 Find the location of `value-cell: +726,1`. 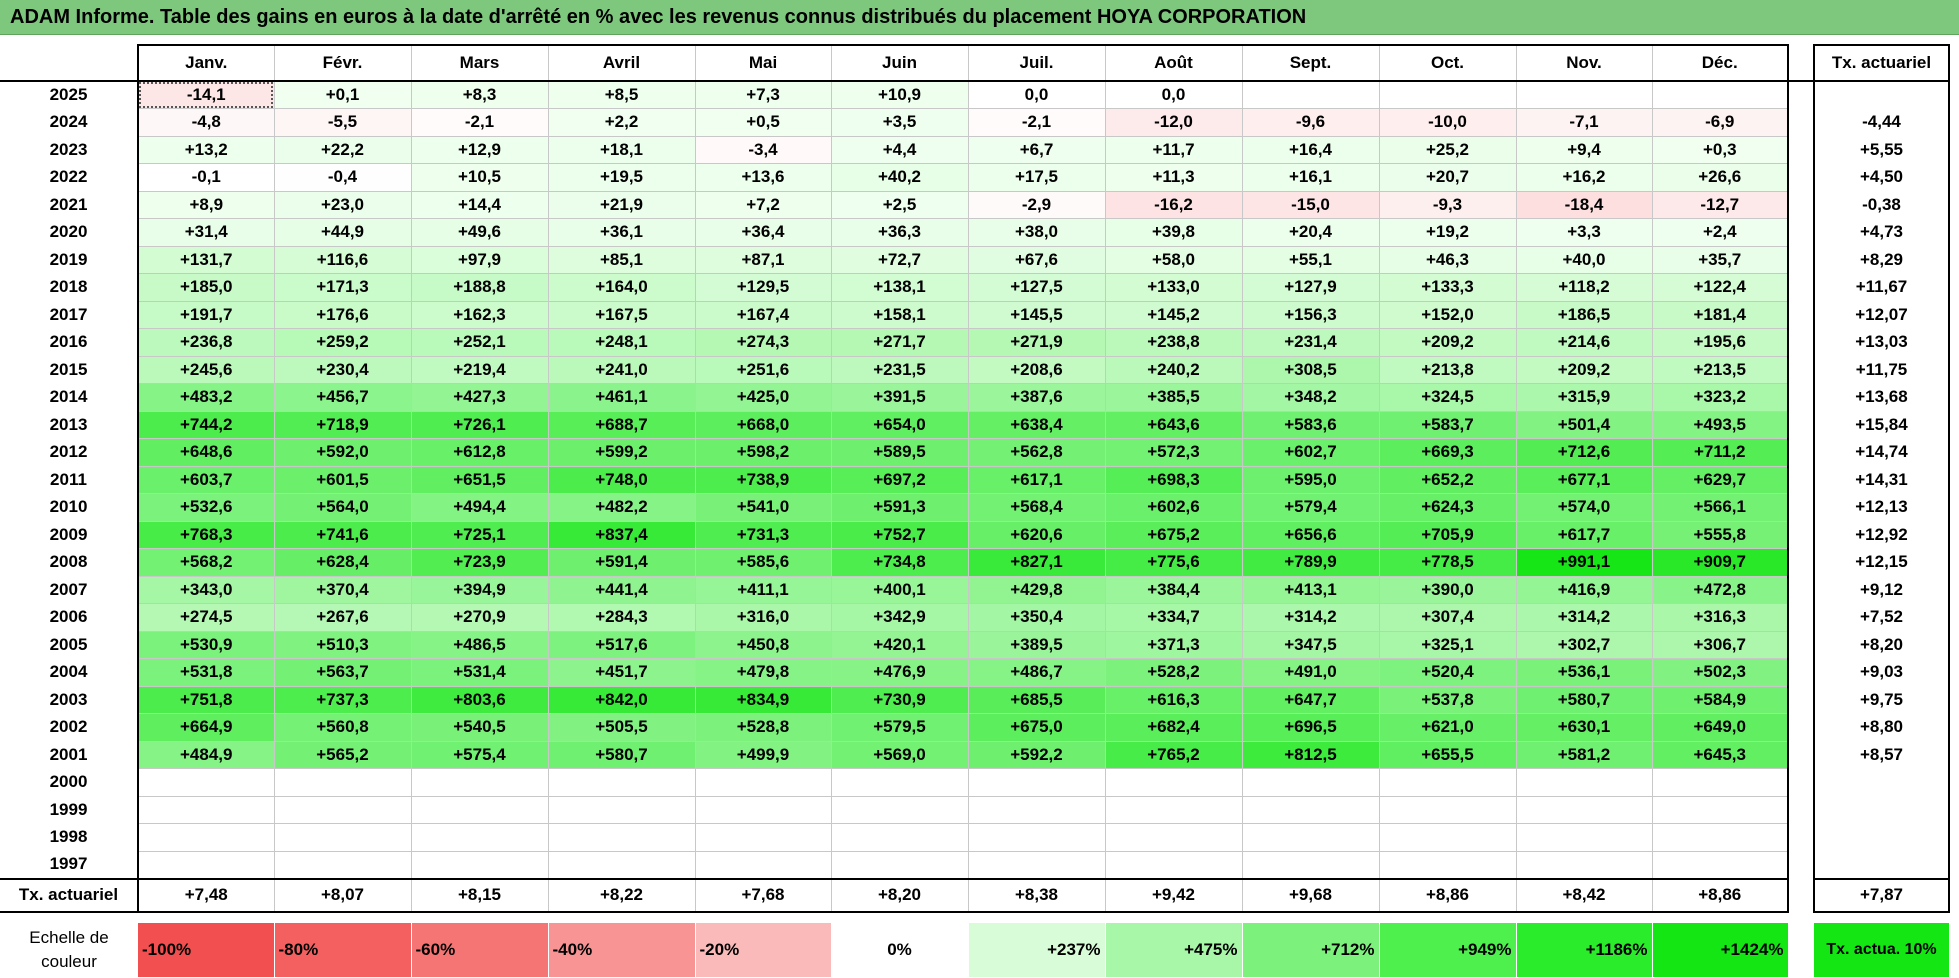

value-cell: +726,1 is located at coordinates (479, 424).